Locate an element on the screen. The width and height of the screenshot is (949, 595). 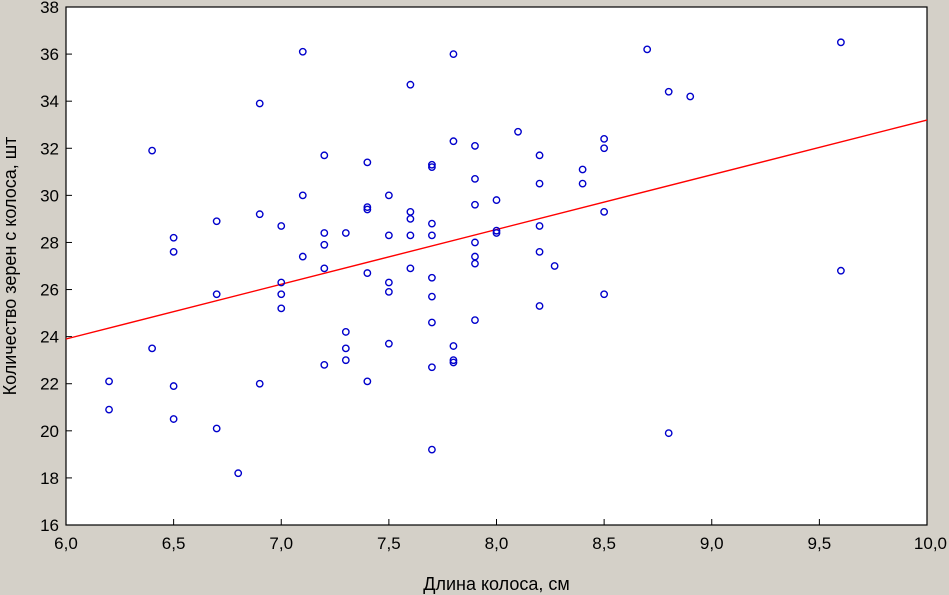
y-tick-label: 18 is located at coordinates (49, 478).